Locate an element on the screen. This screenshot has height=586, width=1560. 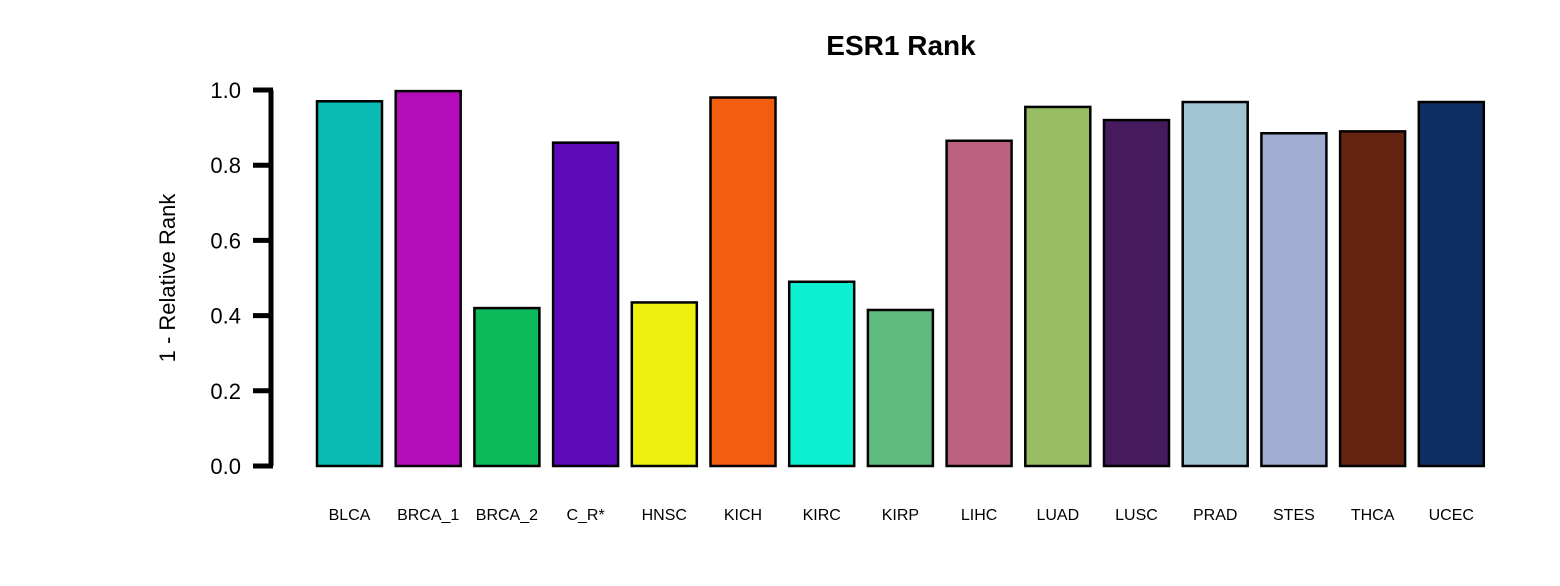
x-tick-label: BRCA_1 is located at coordinates (428, 515).